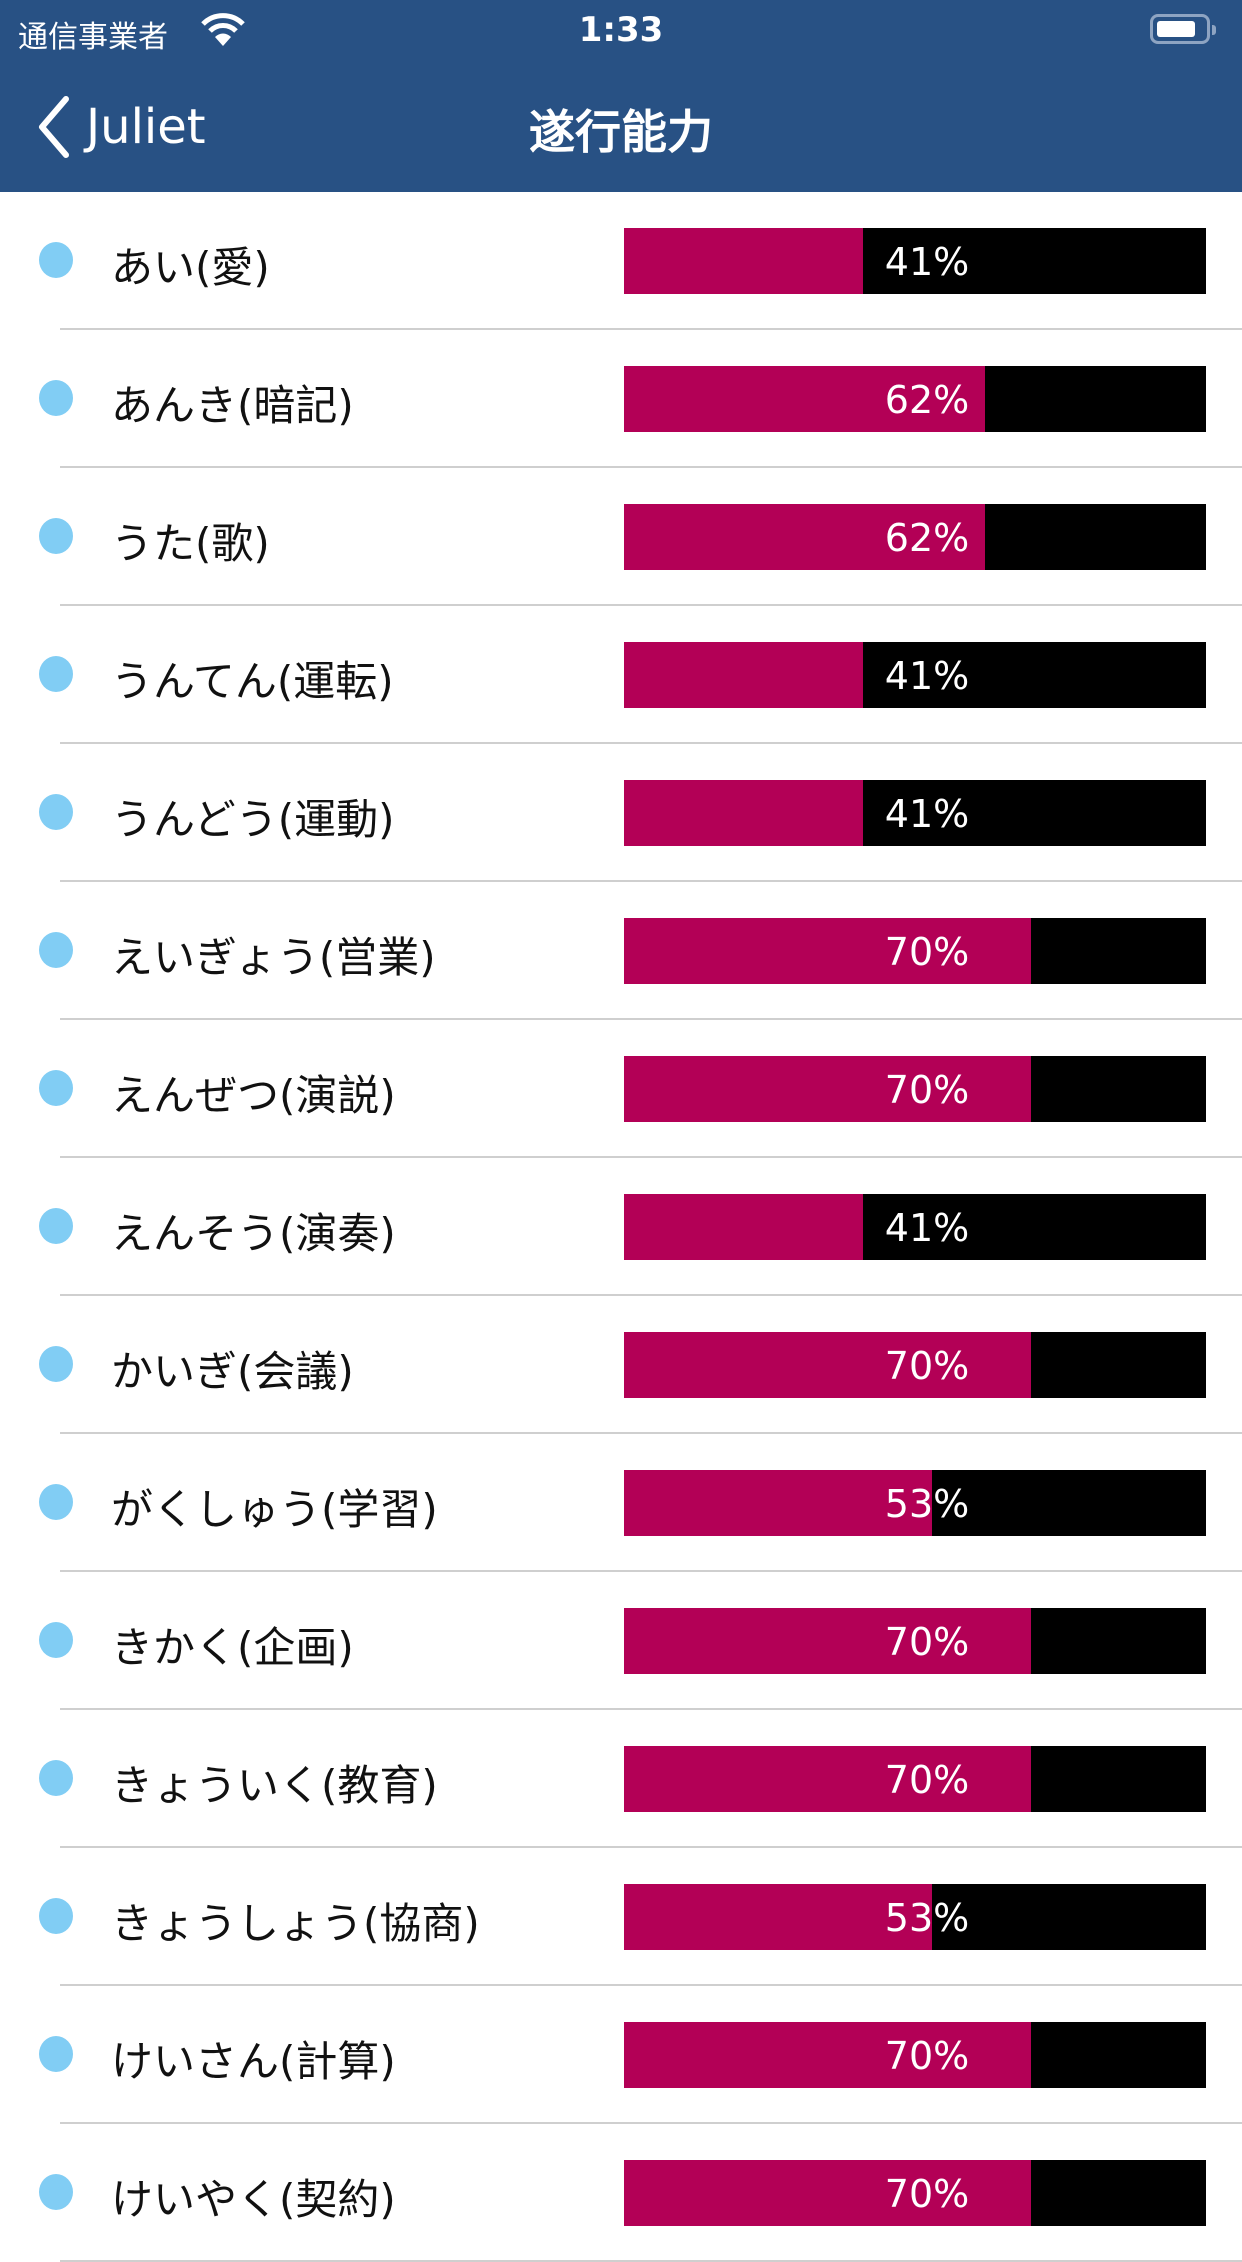 The image size is (1242, 2262). What do you see at coordinates (93, 37) in the screenshot?
I see `carrier-name: 通信事業者` at bounding box center [93, 37].